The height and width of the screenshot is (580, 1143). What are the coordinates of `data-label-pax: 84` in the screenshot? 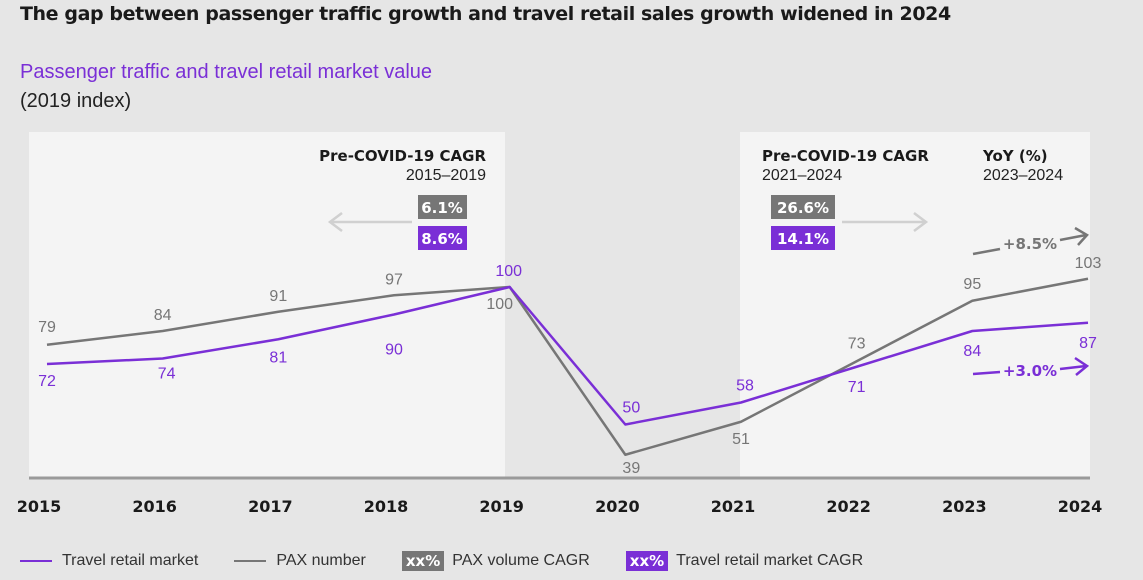 It's located at (163, 315).